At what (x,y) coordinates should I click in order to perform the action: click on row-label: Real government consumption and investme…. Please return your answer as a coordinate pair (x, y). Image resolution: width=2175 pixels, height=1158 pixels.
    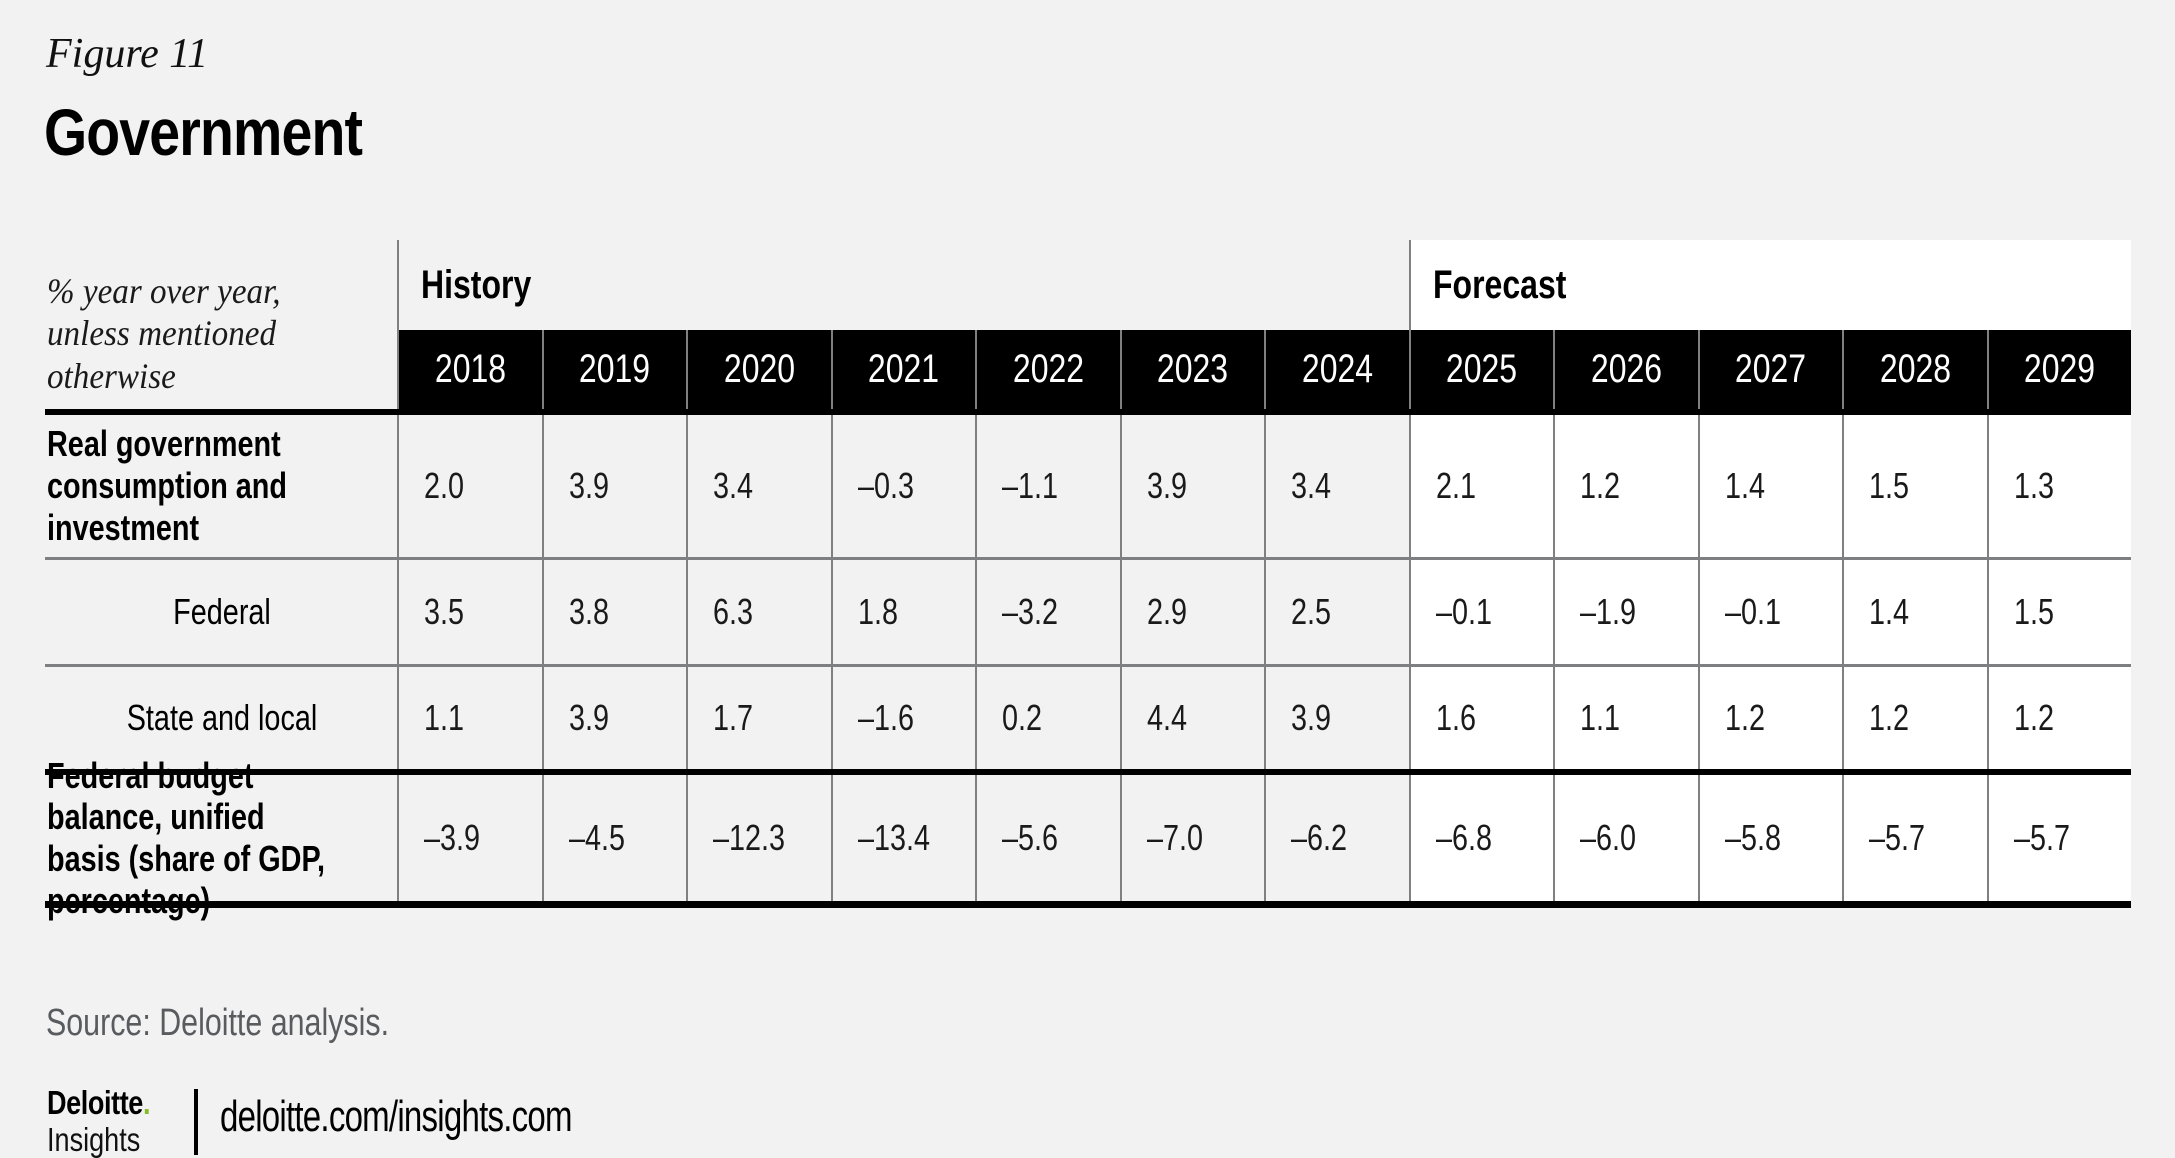
    Looking at the image, I should click on (167, 485).